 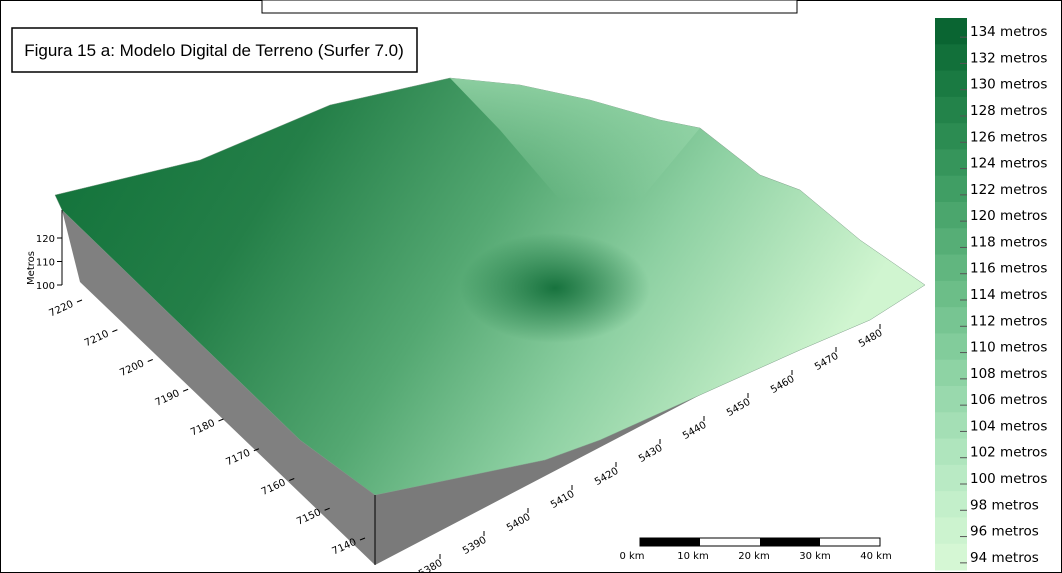 I want to click on tick-label: 7160, so click(x=274, y=487).